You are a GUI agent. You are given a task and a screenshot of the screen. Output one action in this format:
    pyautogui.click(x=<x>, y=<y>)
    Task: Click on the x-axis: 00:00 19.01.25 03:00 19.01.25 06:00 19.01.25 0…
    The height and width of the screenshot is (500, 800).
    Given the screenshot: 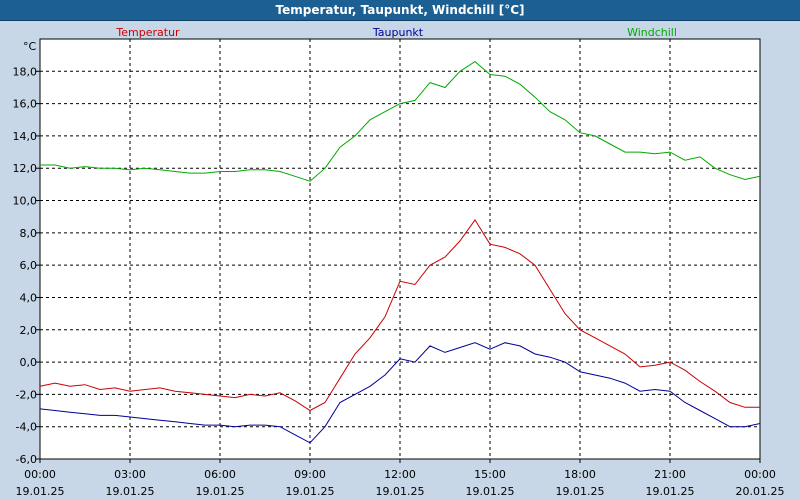 What is the action you would take?
    pyautogui.click(x=400, y=478)
    